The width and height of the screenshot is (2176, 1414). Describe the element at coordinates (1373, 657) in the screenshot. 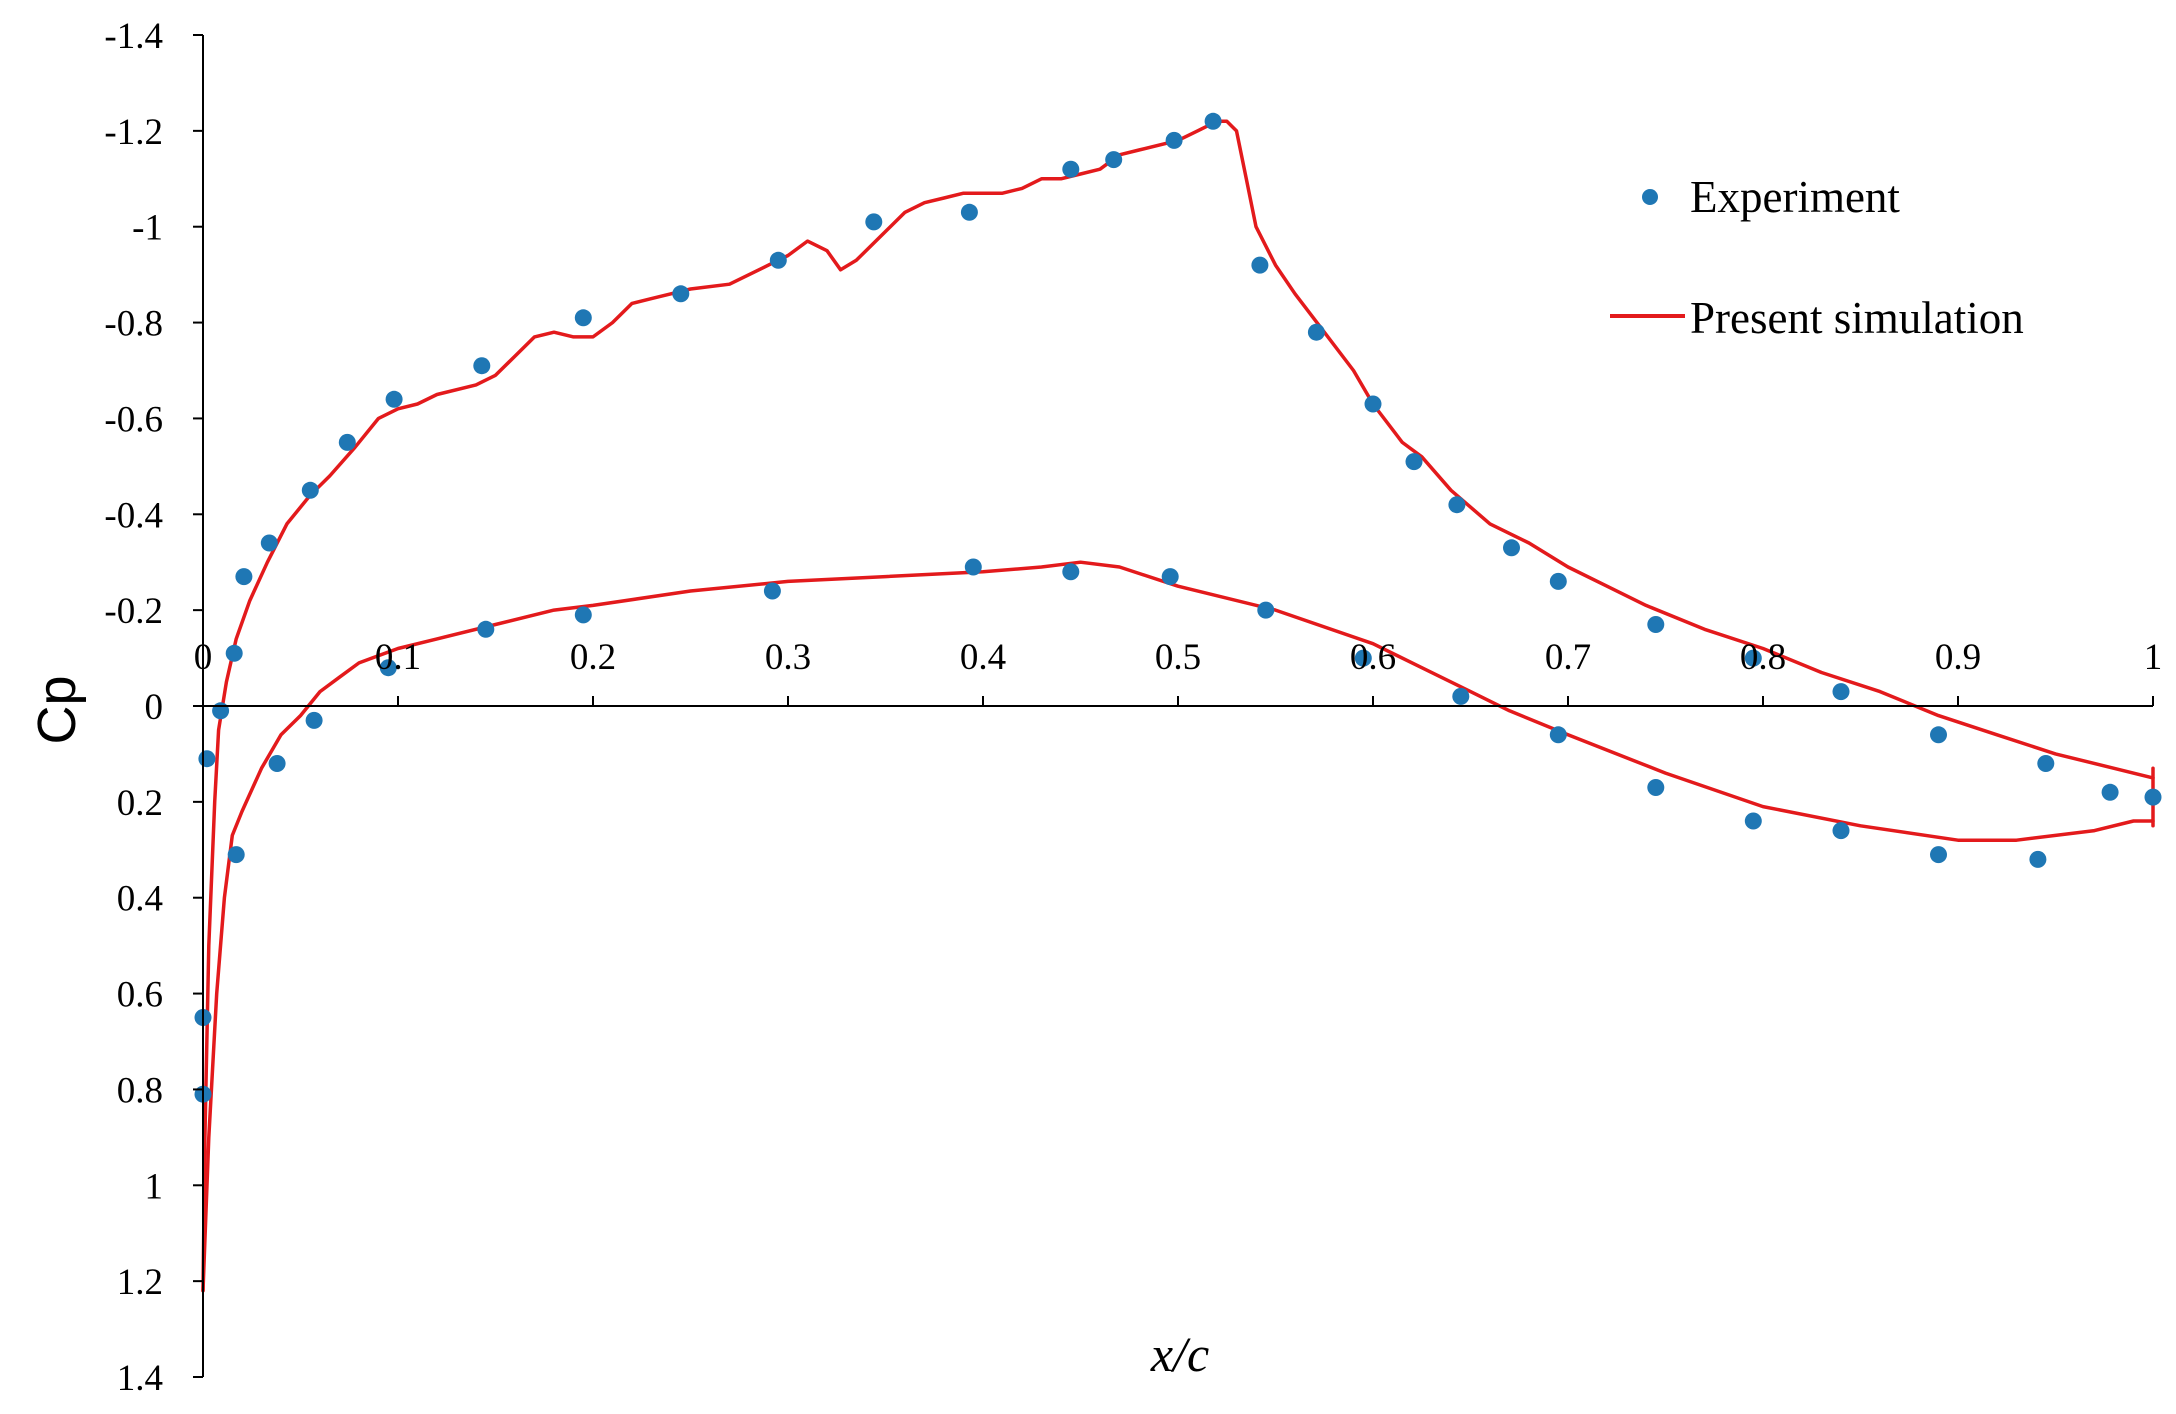

I see `x-tick-label: 0.6` at that location.